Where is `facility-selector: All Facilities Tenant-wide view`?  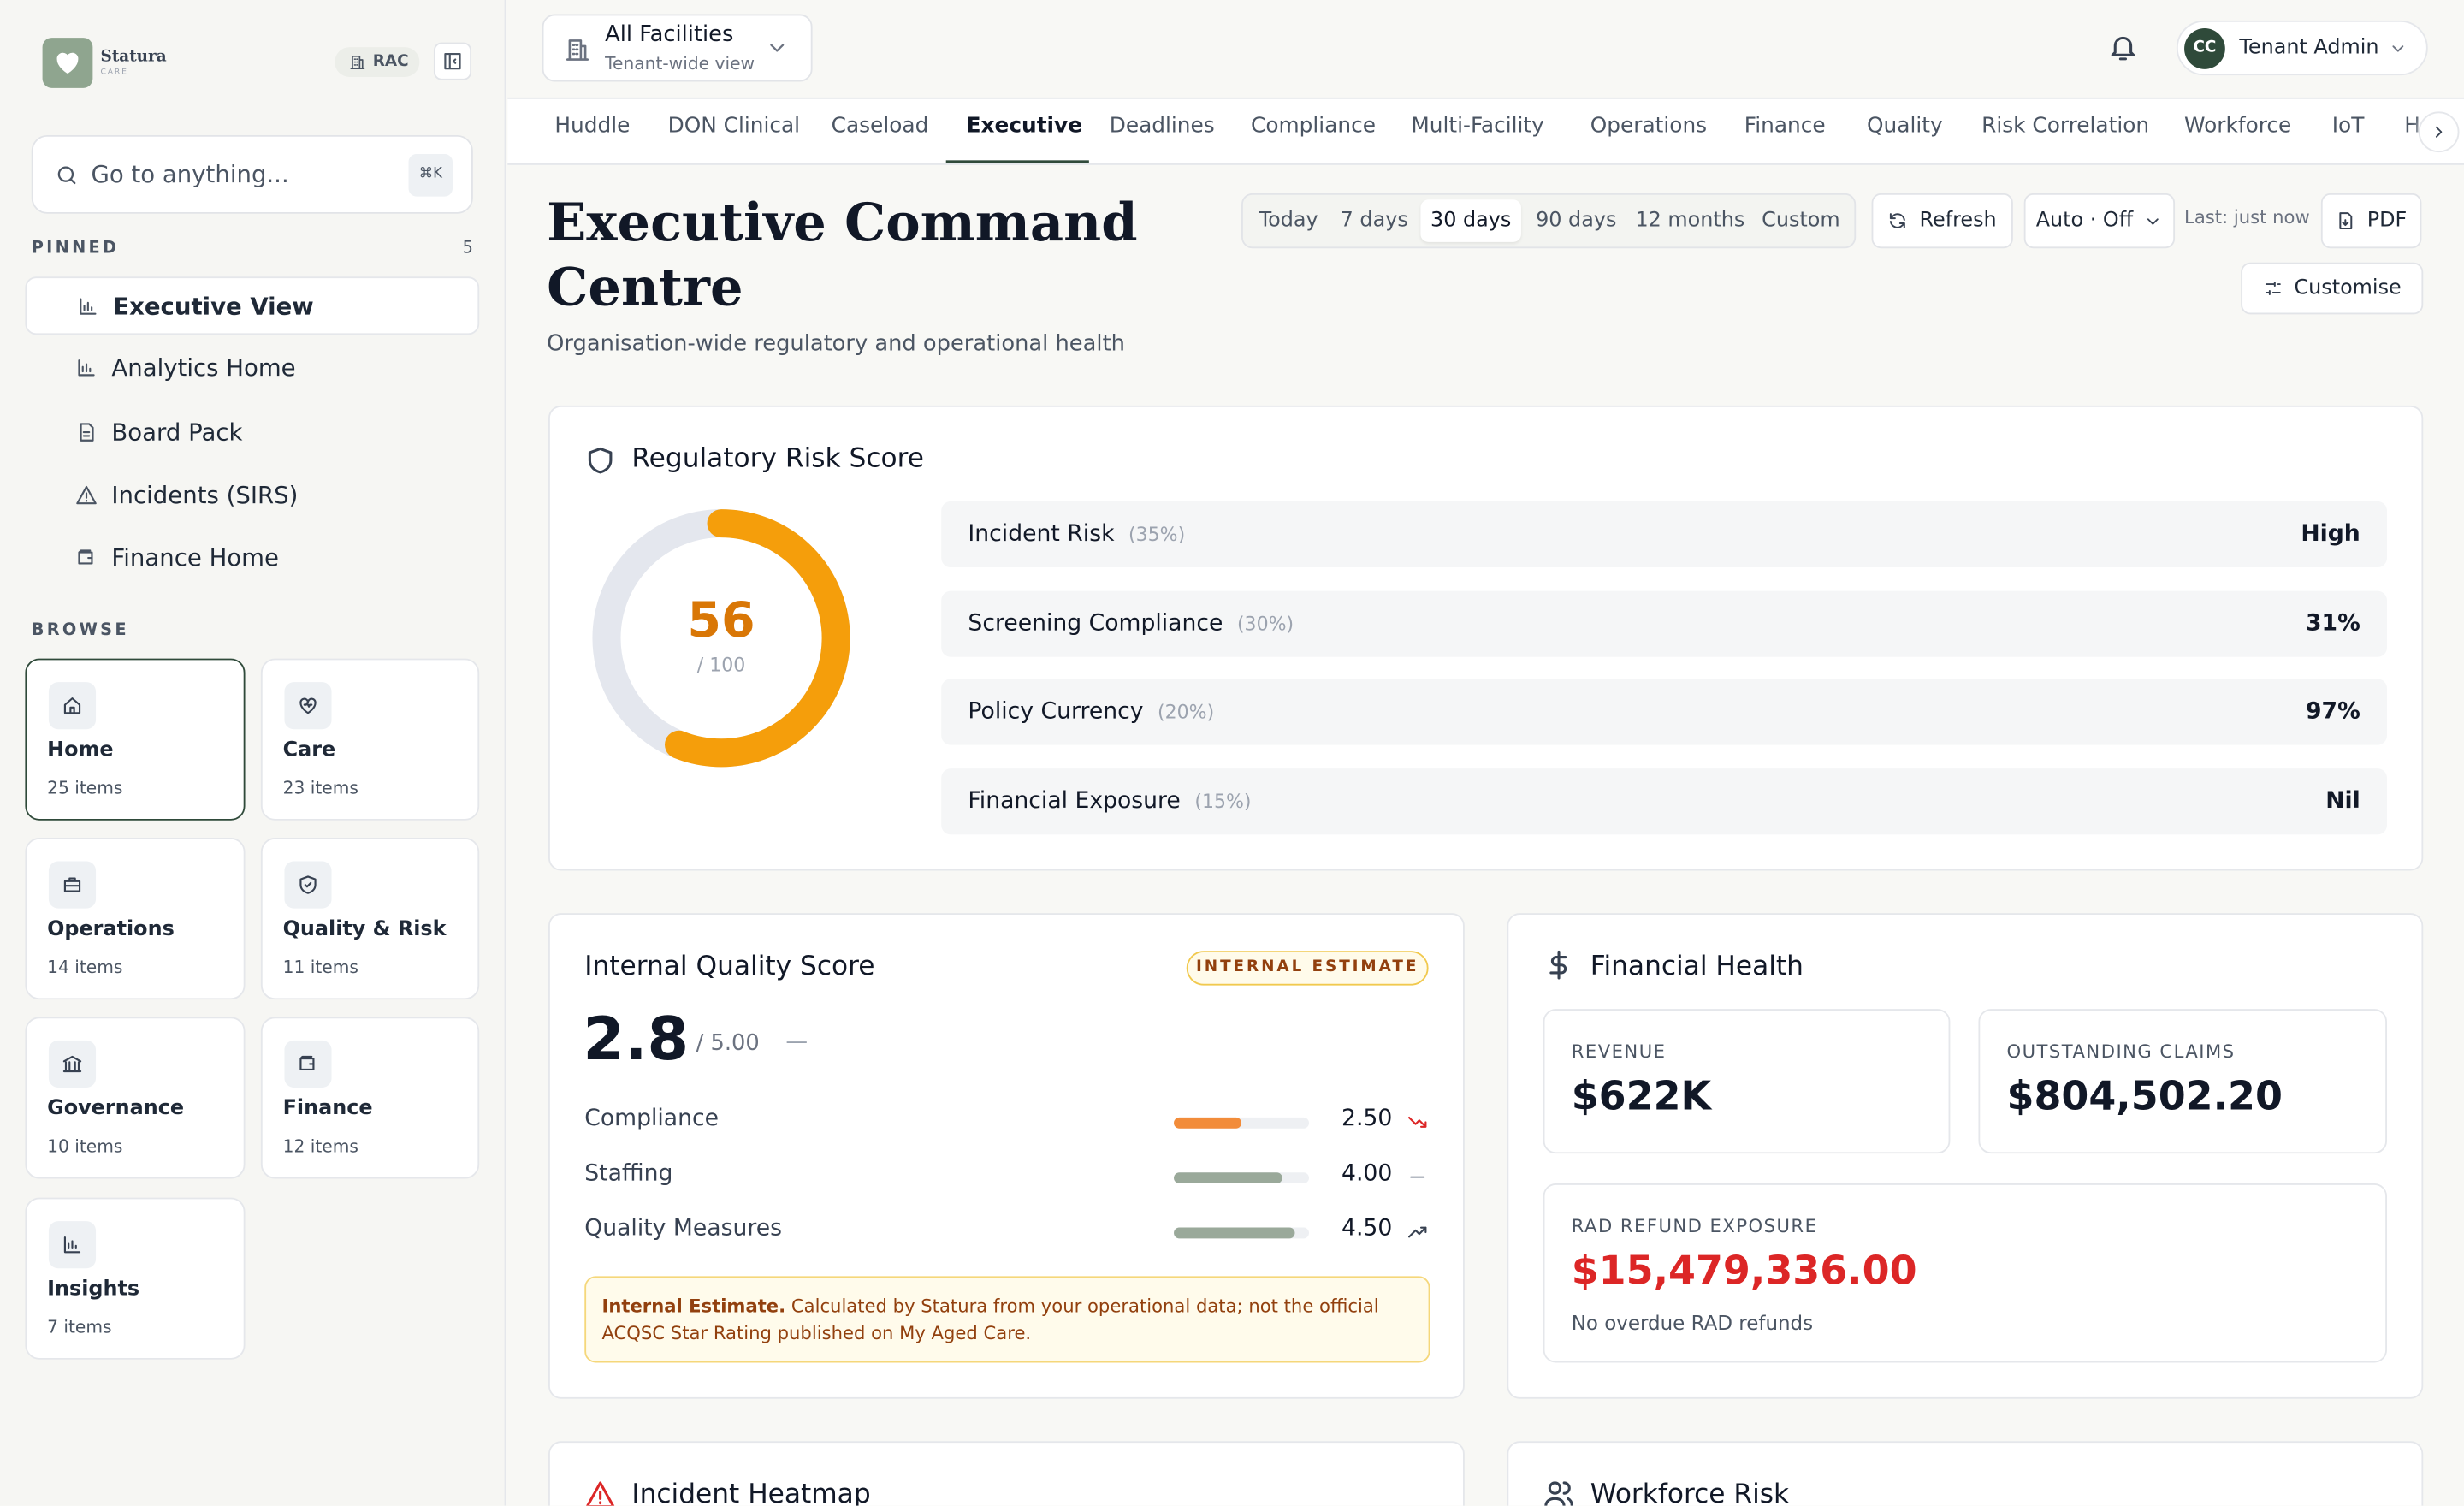 facility-selector: All Facilities Tenant-wide view is located at coordinates (677, 48).